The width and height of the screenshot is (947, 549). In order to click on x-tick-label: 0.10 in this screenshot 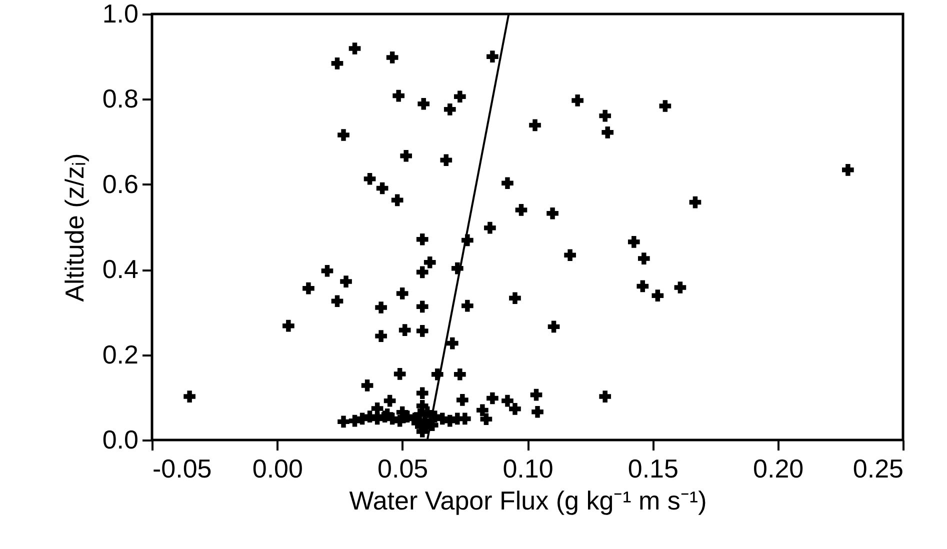, I will do `click(528, 469)`.